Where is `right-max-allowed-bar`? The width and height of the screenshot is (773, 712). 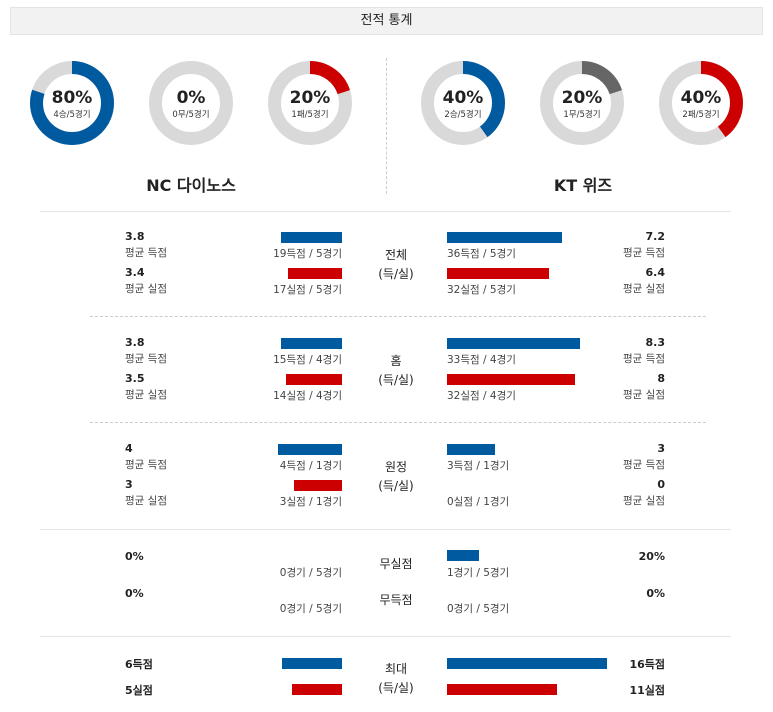 right-max-allowed-bar is located at coordinates (502, 689).